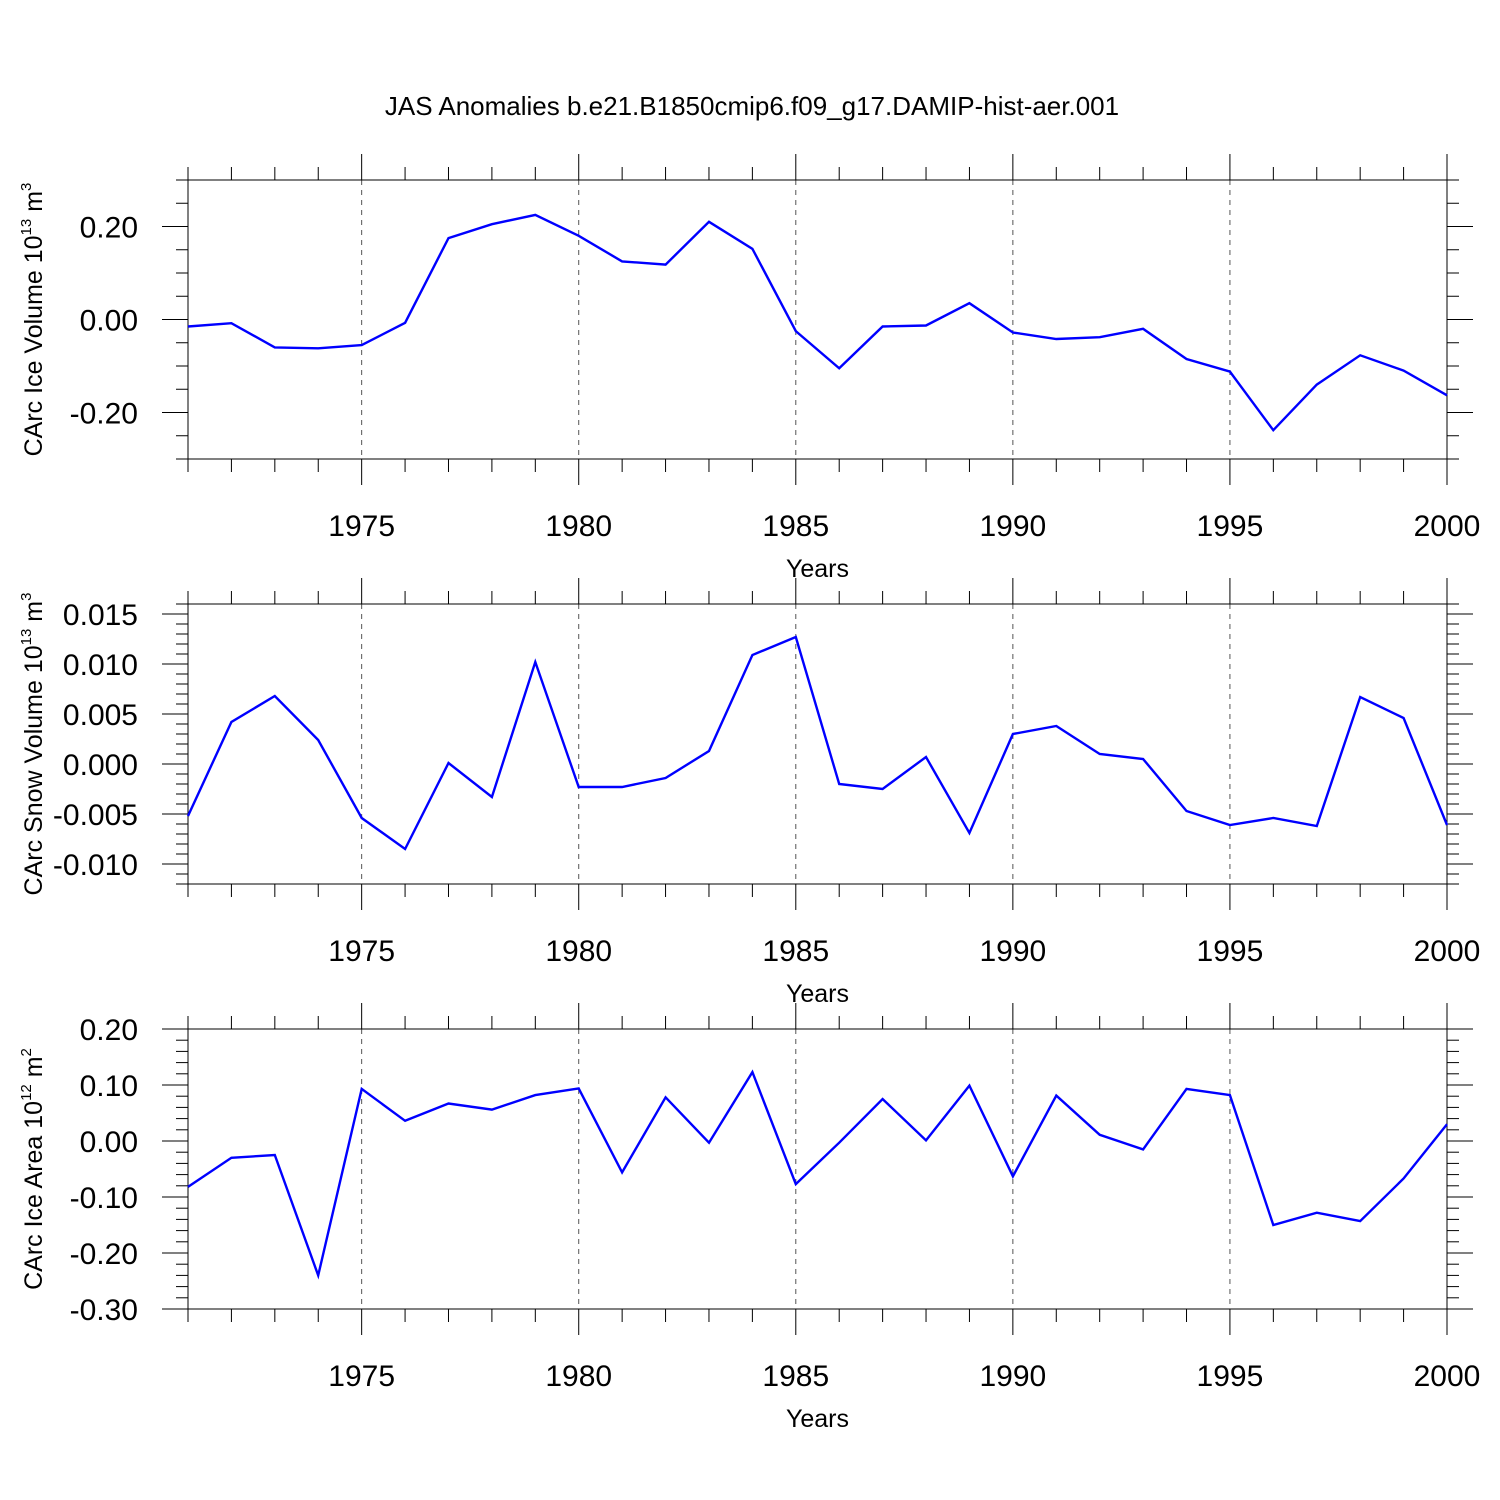  I want to click on y-axis-label: CArc Ice Area 1012 m2, so click(33, 1169).